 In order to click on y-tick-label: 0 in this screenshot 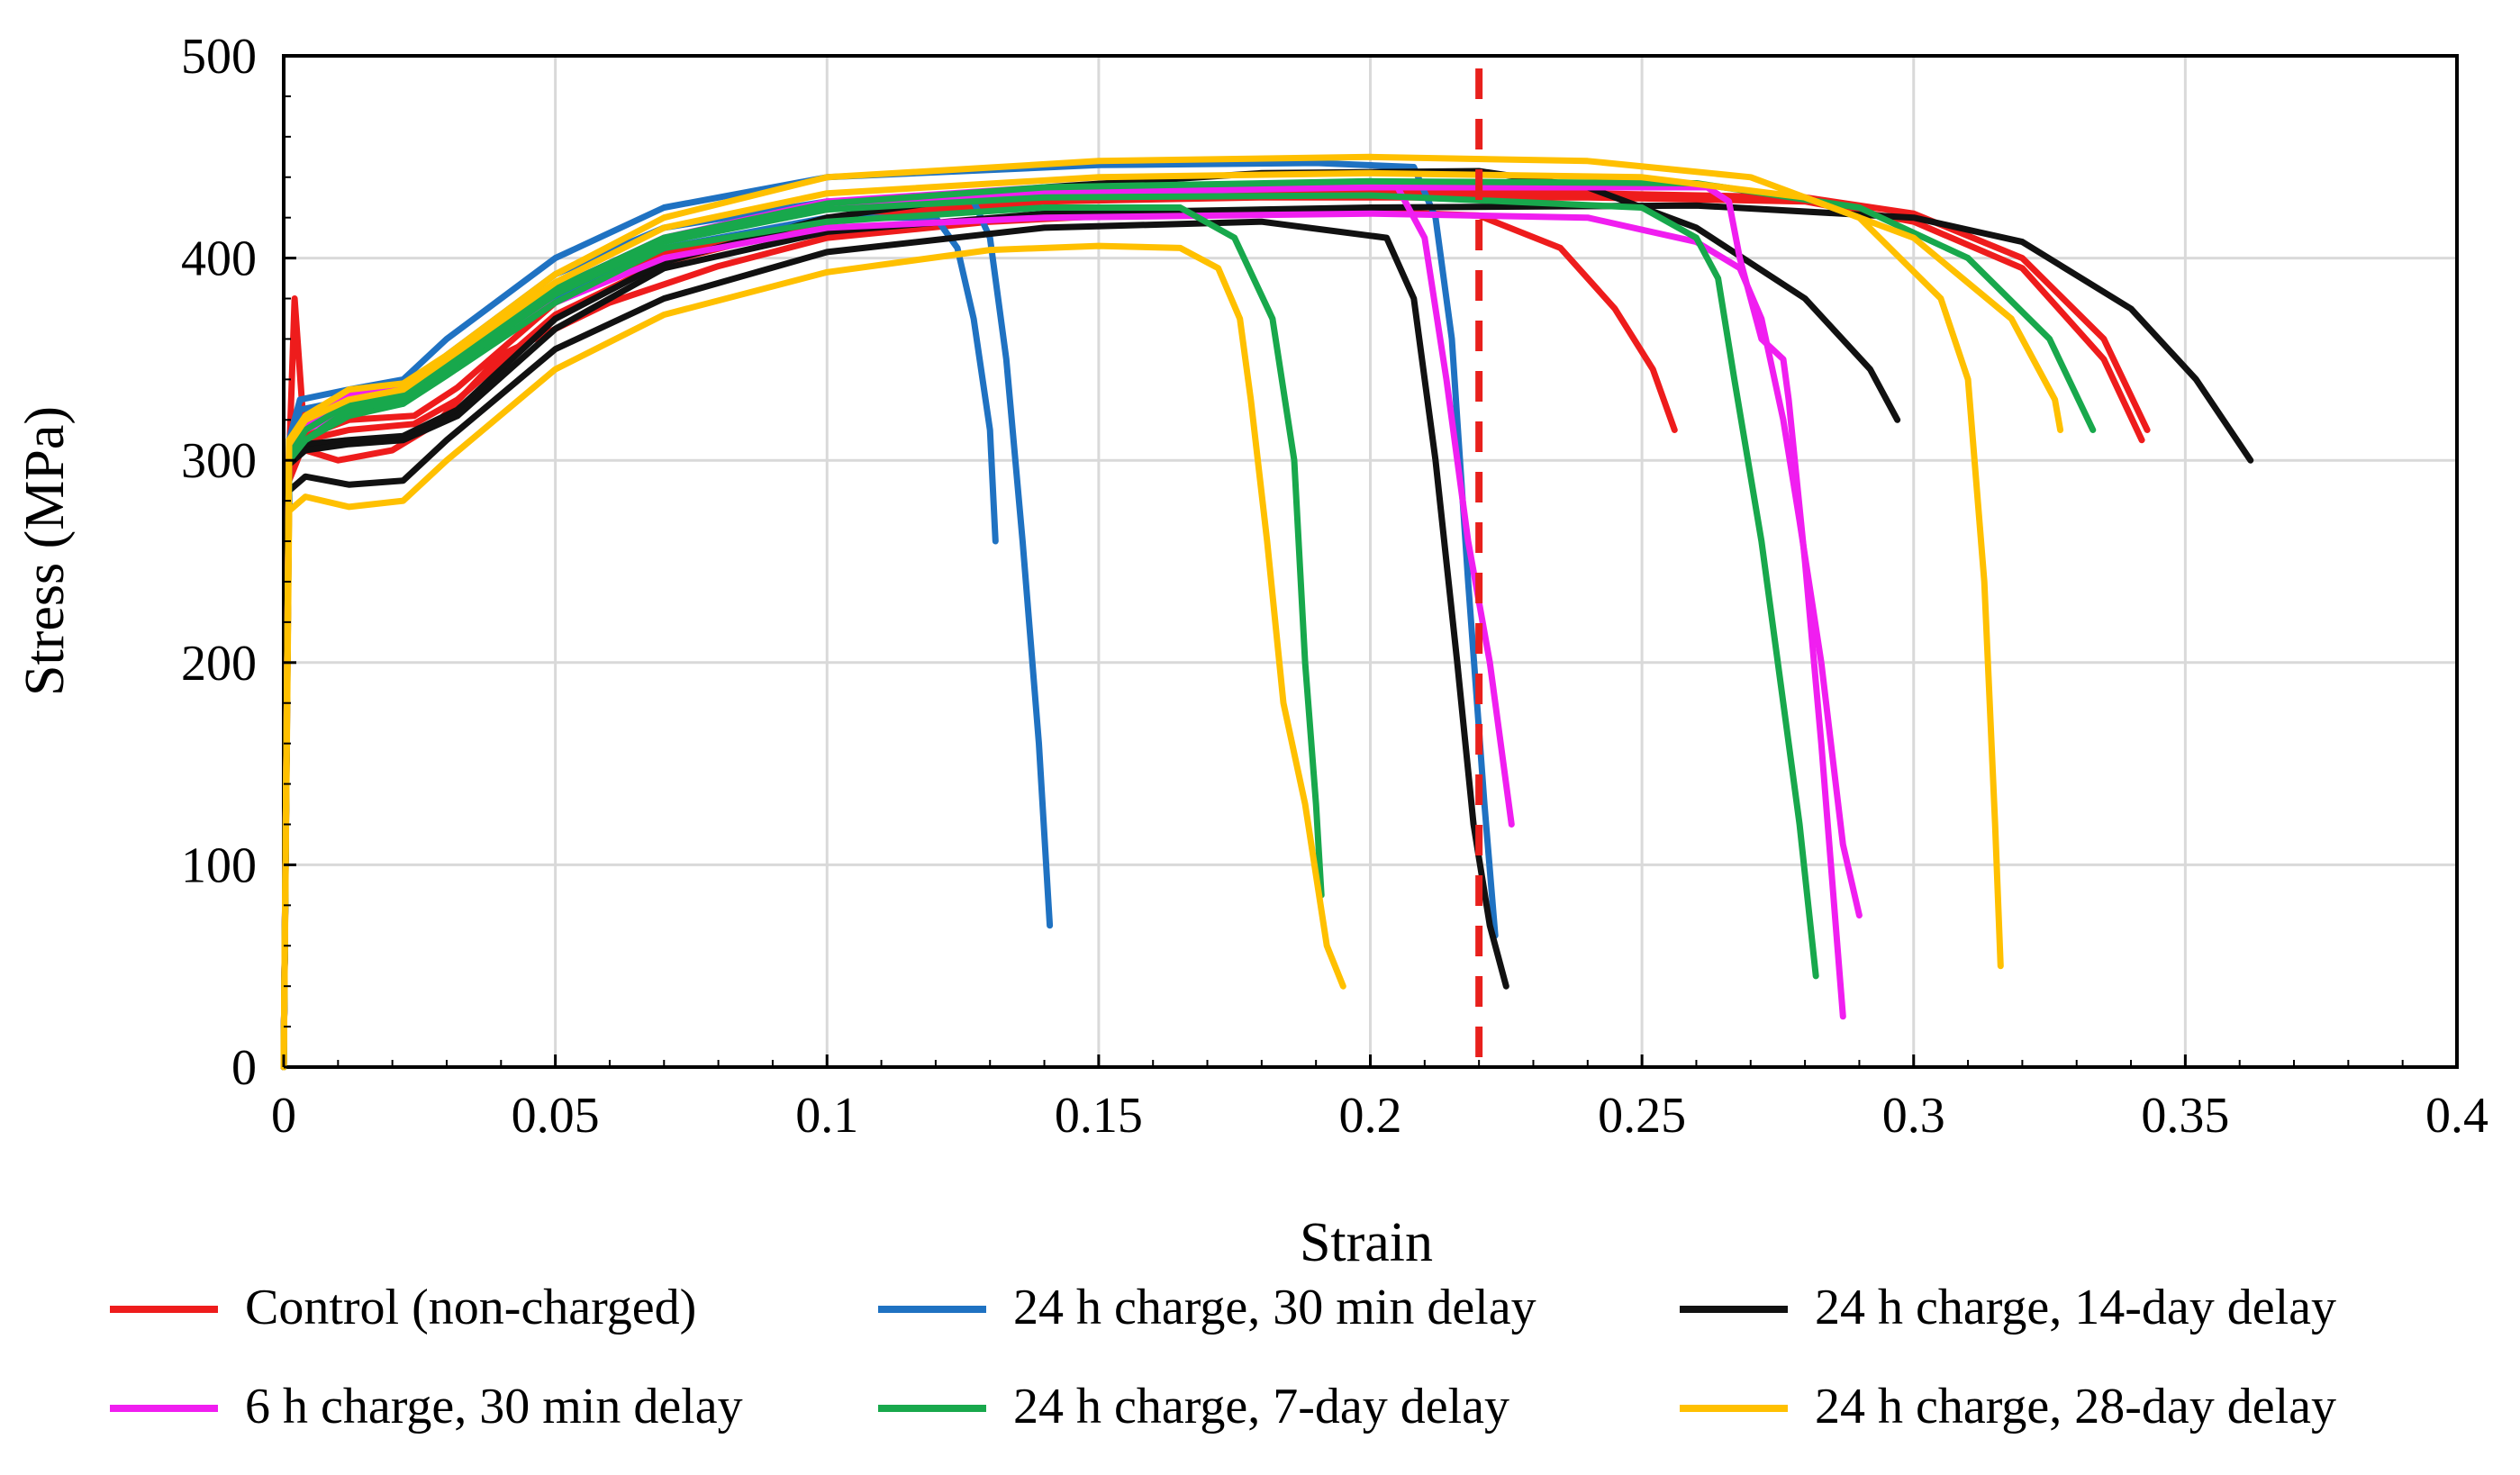, I will do `click(244, 1068)`.